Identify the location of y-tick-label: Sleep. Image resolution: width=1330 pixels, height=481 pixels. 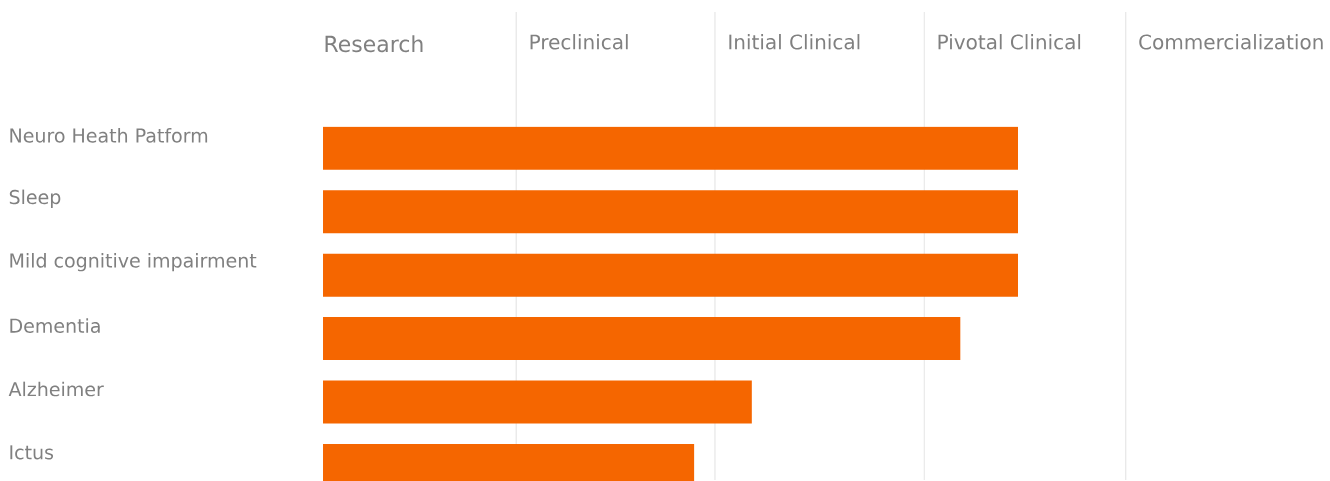
(35, 198).